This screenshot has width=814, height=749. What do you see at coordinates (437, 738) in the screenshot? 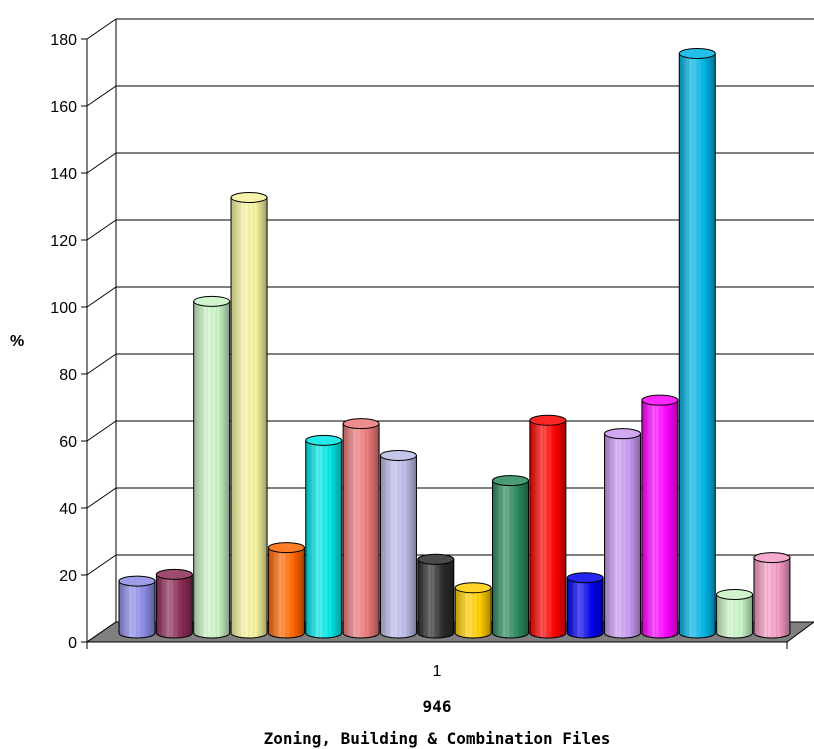
I see `x-axis-subtitle: Zoning, Building & Combination Files` at bounding box center [437, 738].